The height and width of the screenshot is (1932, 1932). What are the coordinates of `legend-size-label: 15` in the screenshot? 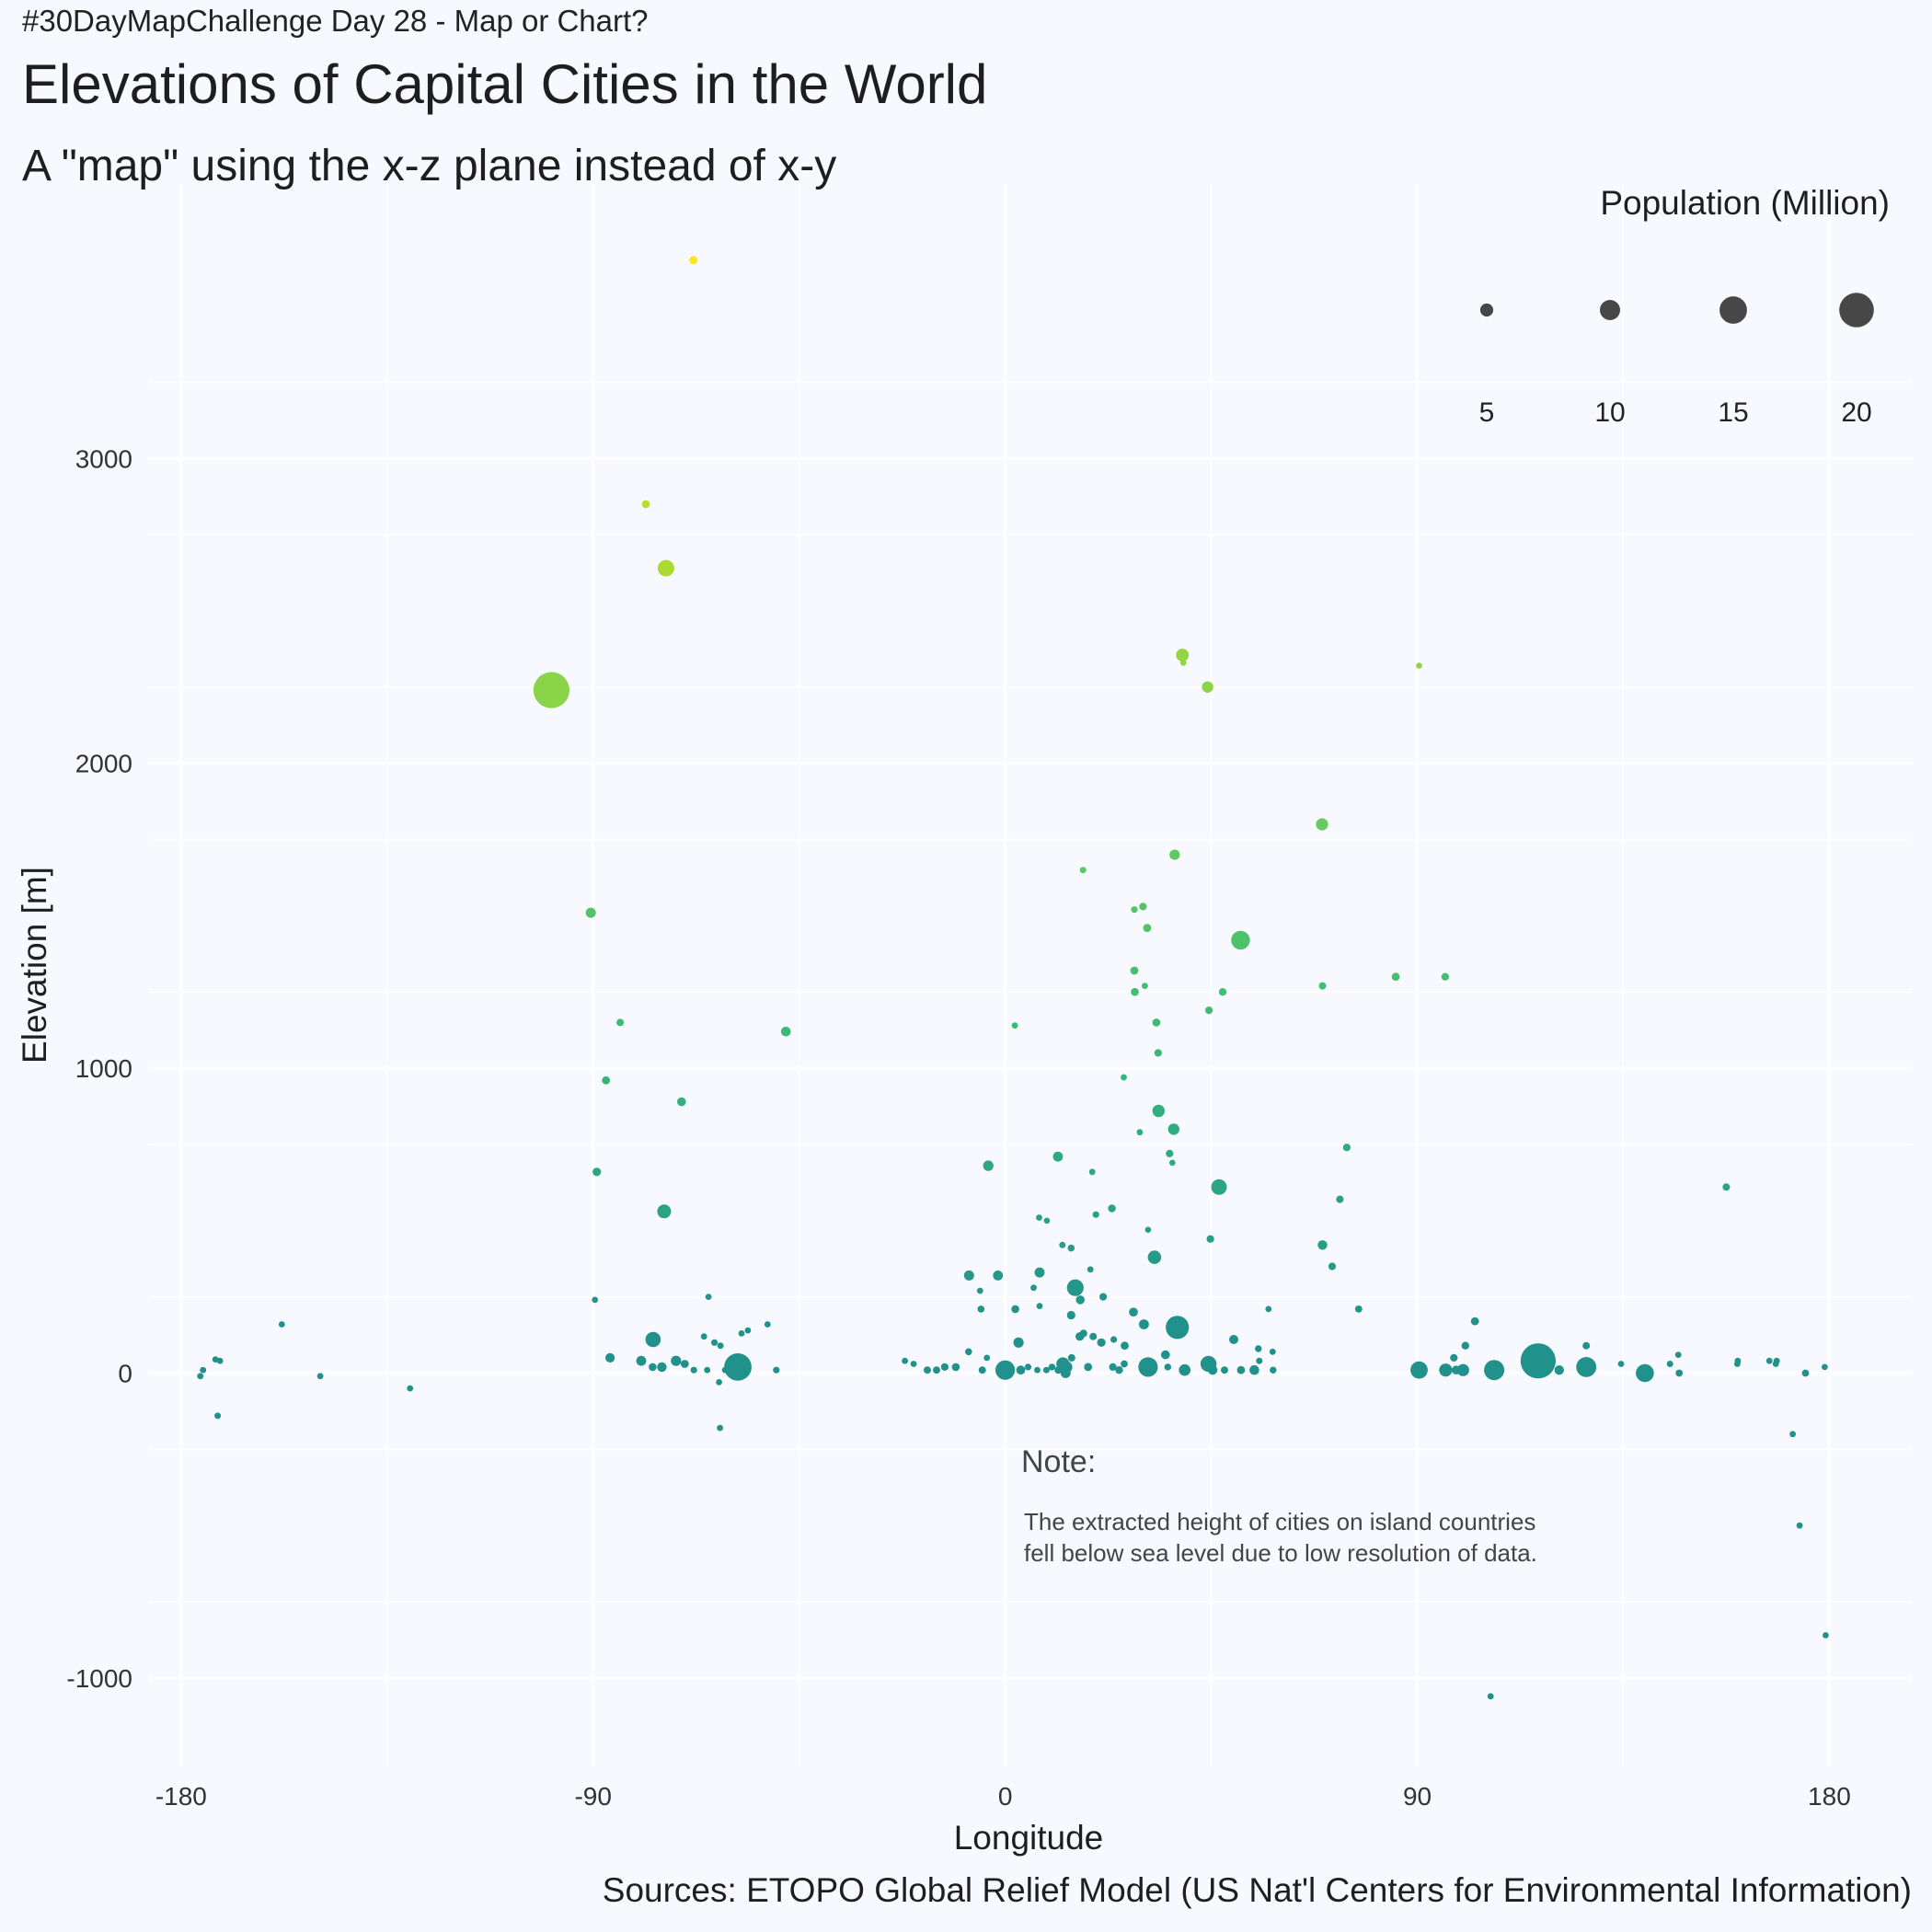 It's located at (1733, 412).